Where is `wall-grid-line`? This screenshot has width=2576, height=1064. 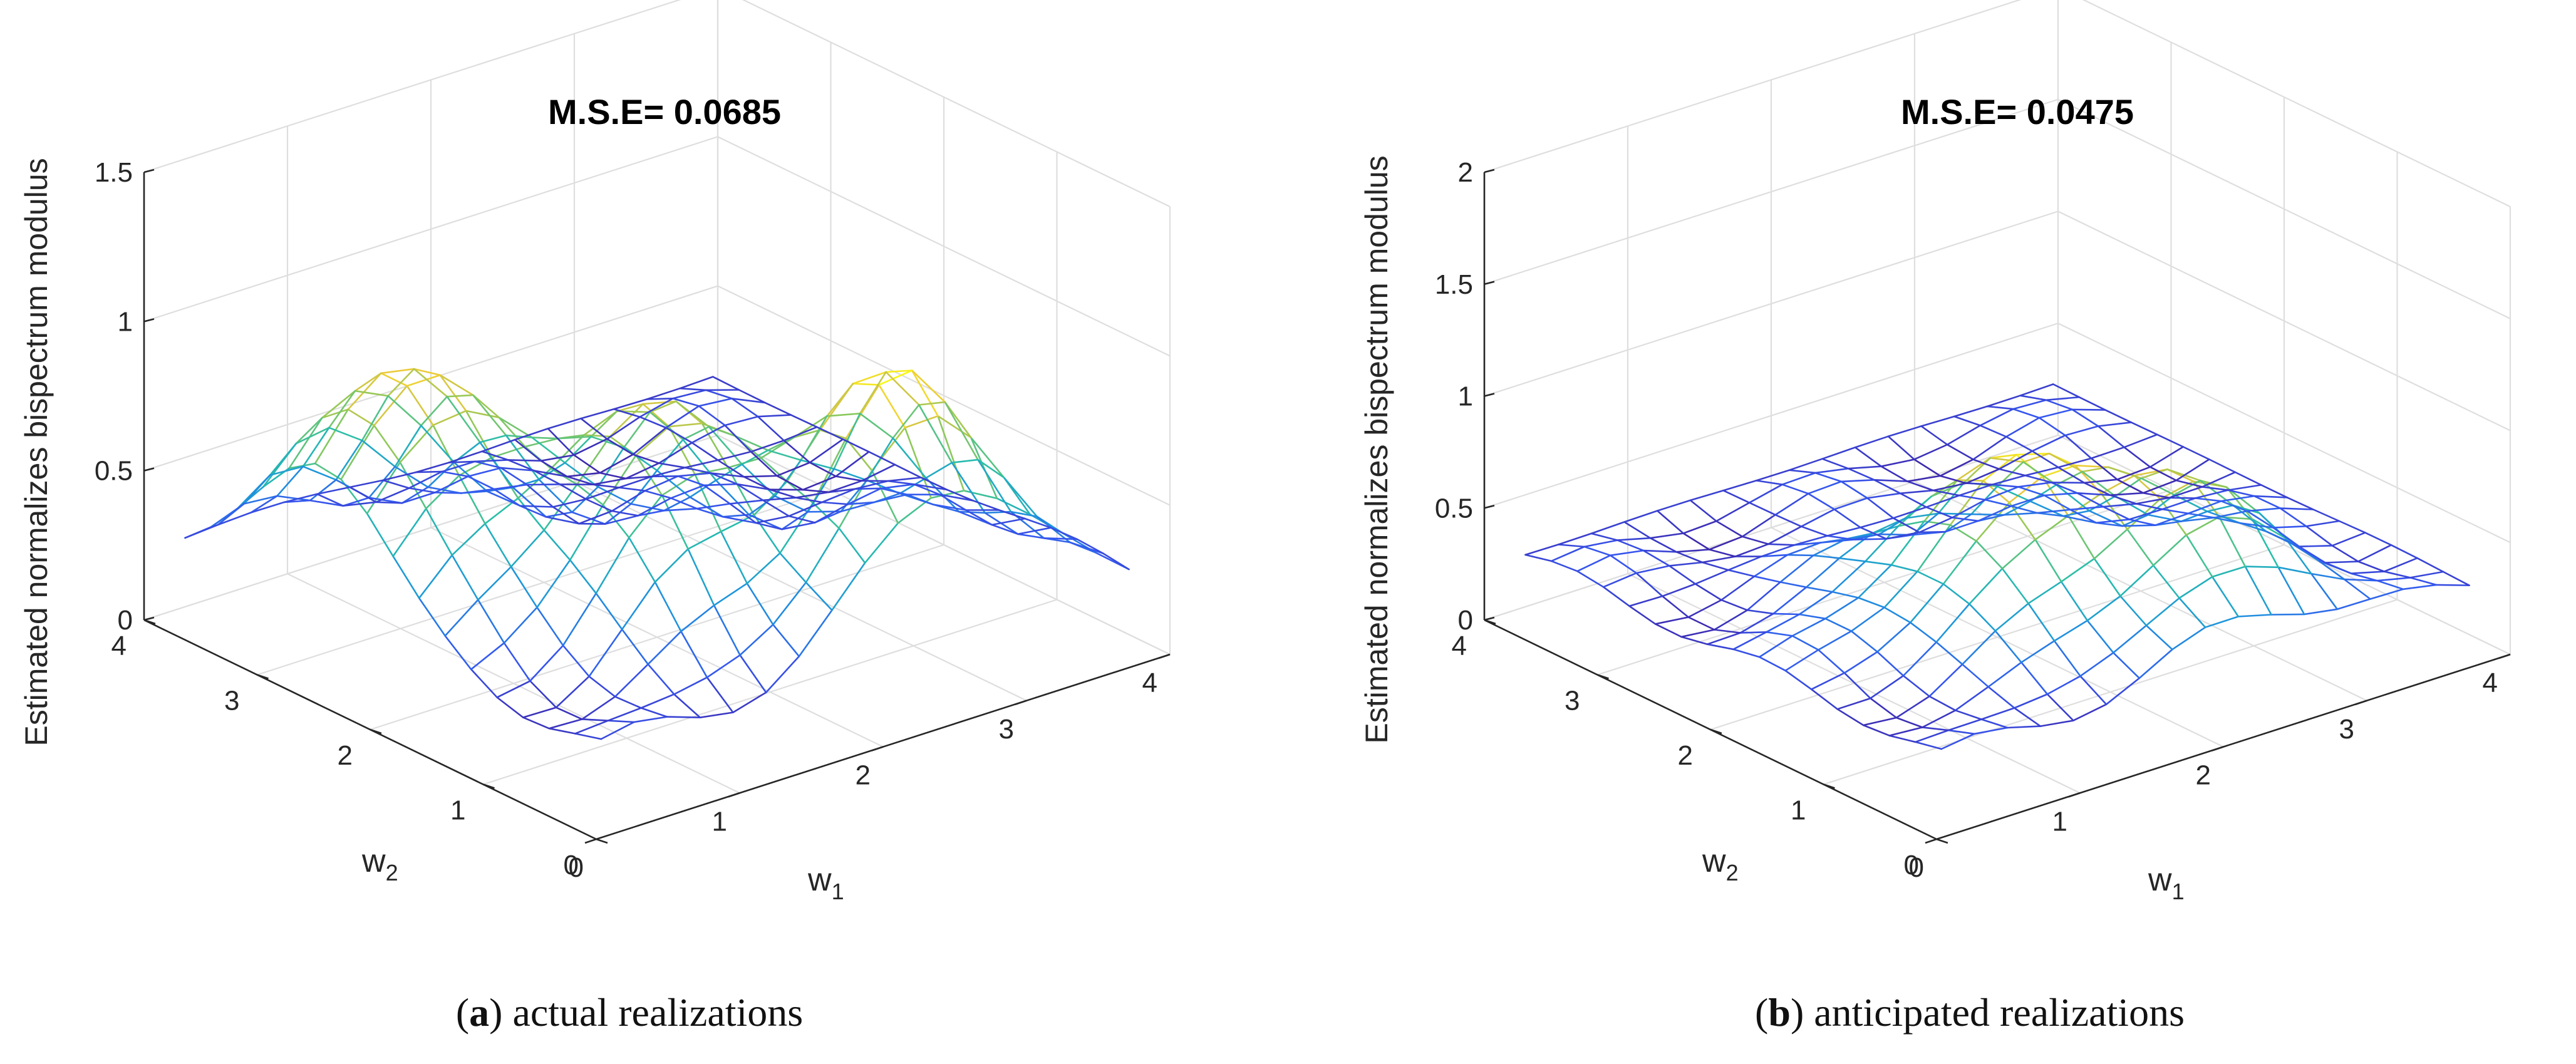 wall-grid-line is located at coordinates (944, 395).